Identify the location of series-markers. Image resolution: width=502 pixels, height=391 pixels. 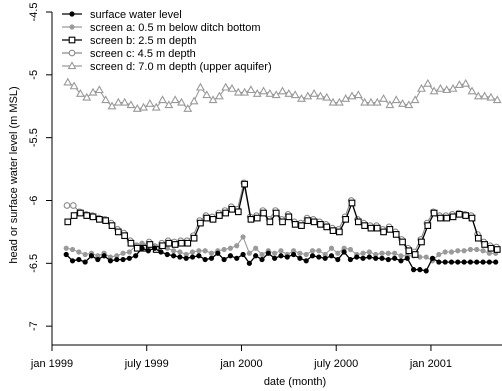
(282, 94).